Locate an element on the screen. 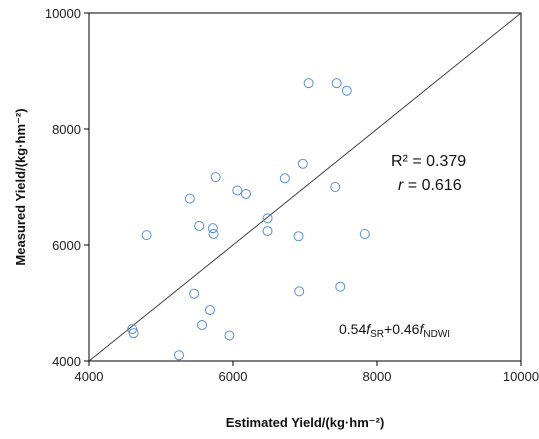 The image size is (539, 439). x-tick-label: 4000 is located at coordinates (89, 376).